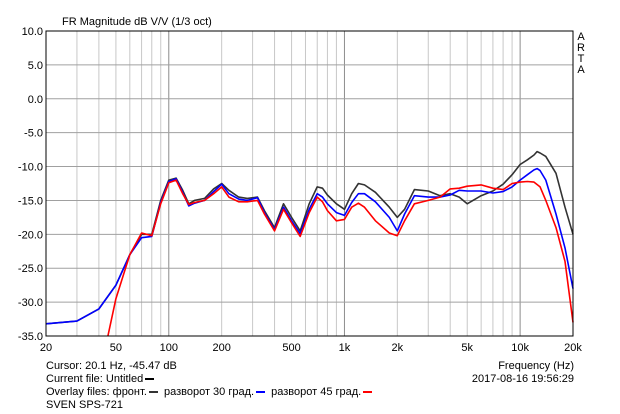 This screenshot has height=414, width=620. What do you see at coordinates (30, 168) in the screenshot?
I see `y-tick-label: -10.0` at bounding box center [30, 168].